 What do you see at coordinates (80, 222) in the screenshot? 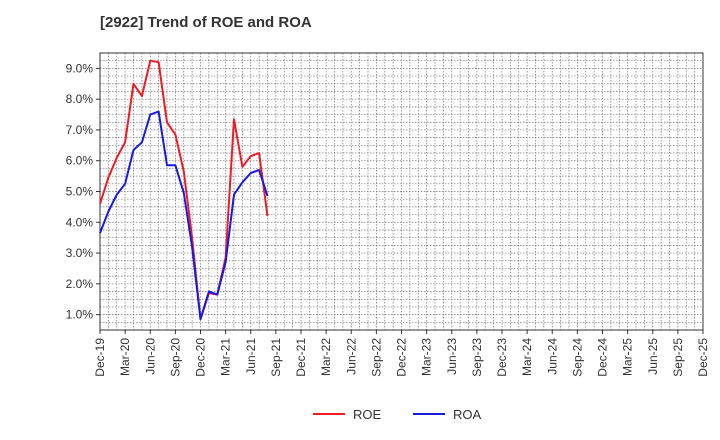
I see `y-tick-label: 4.0%` at bounding box center [80, 222].